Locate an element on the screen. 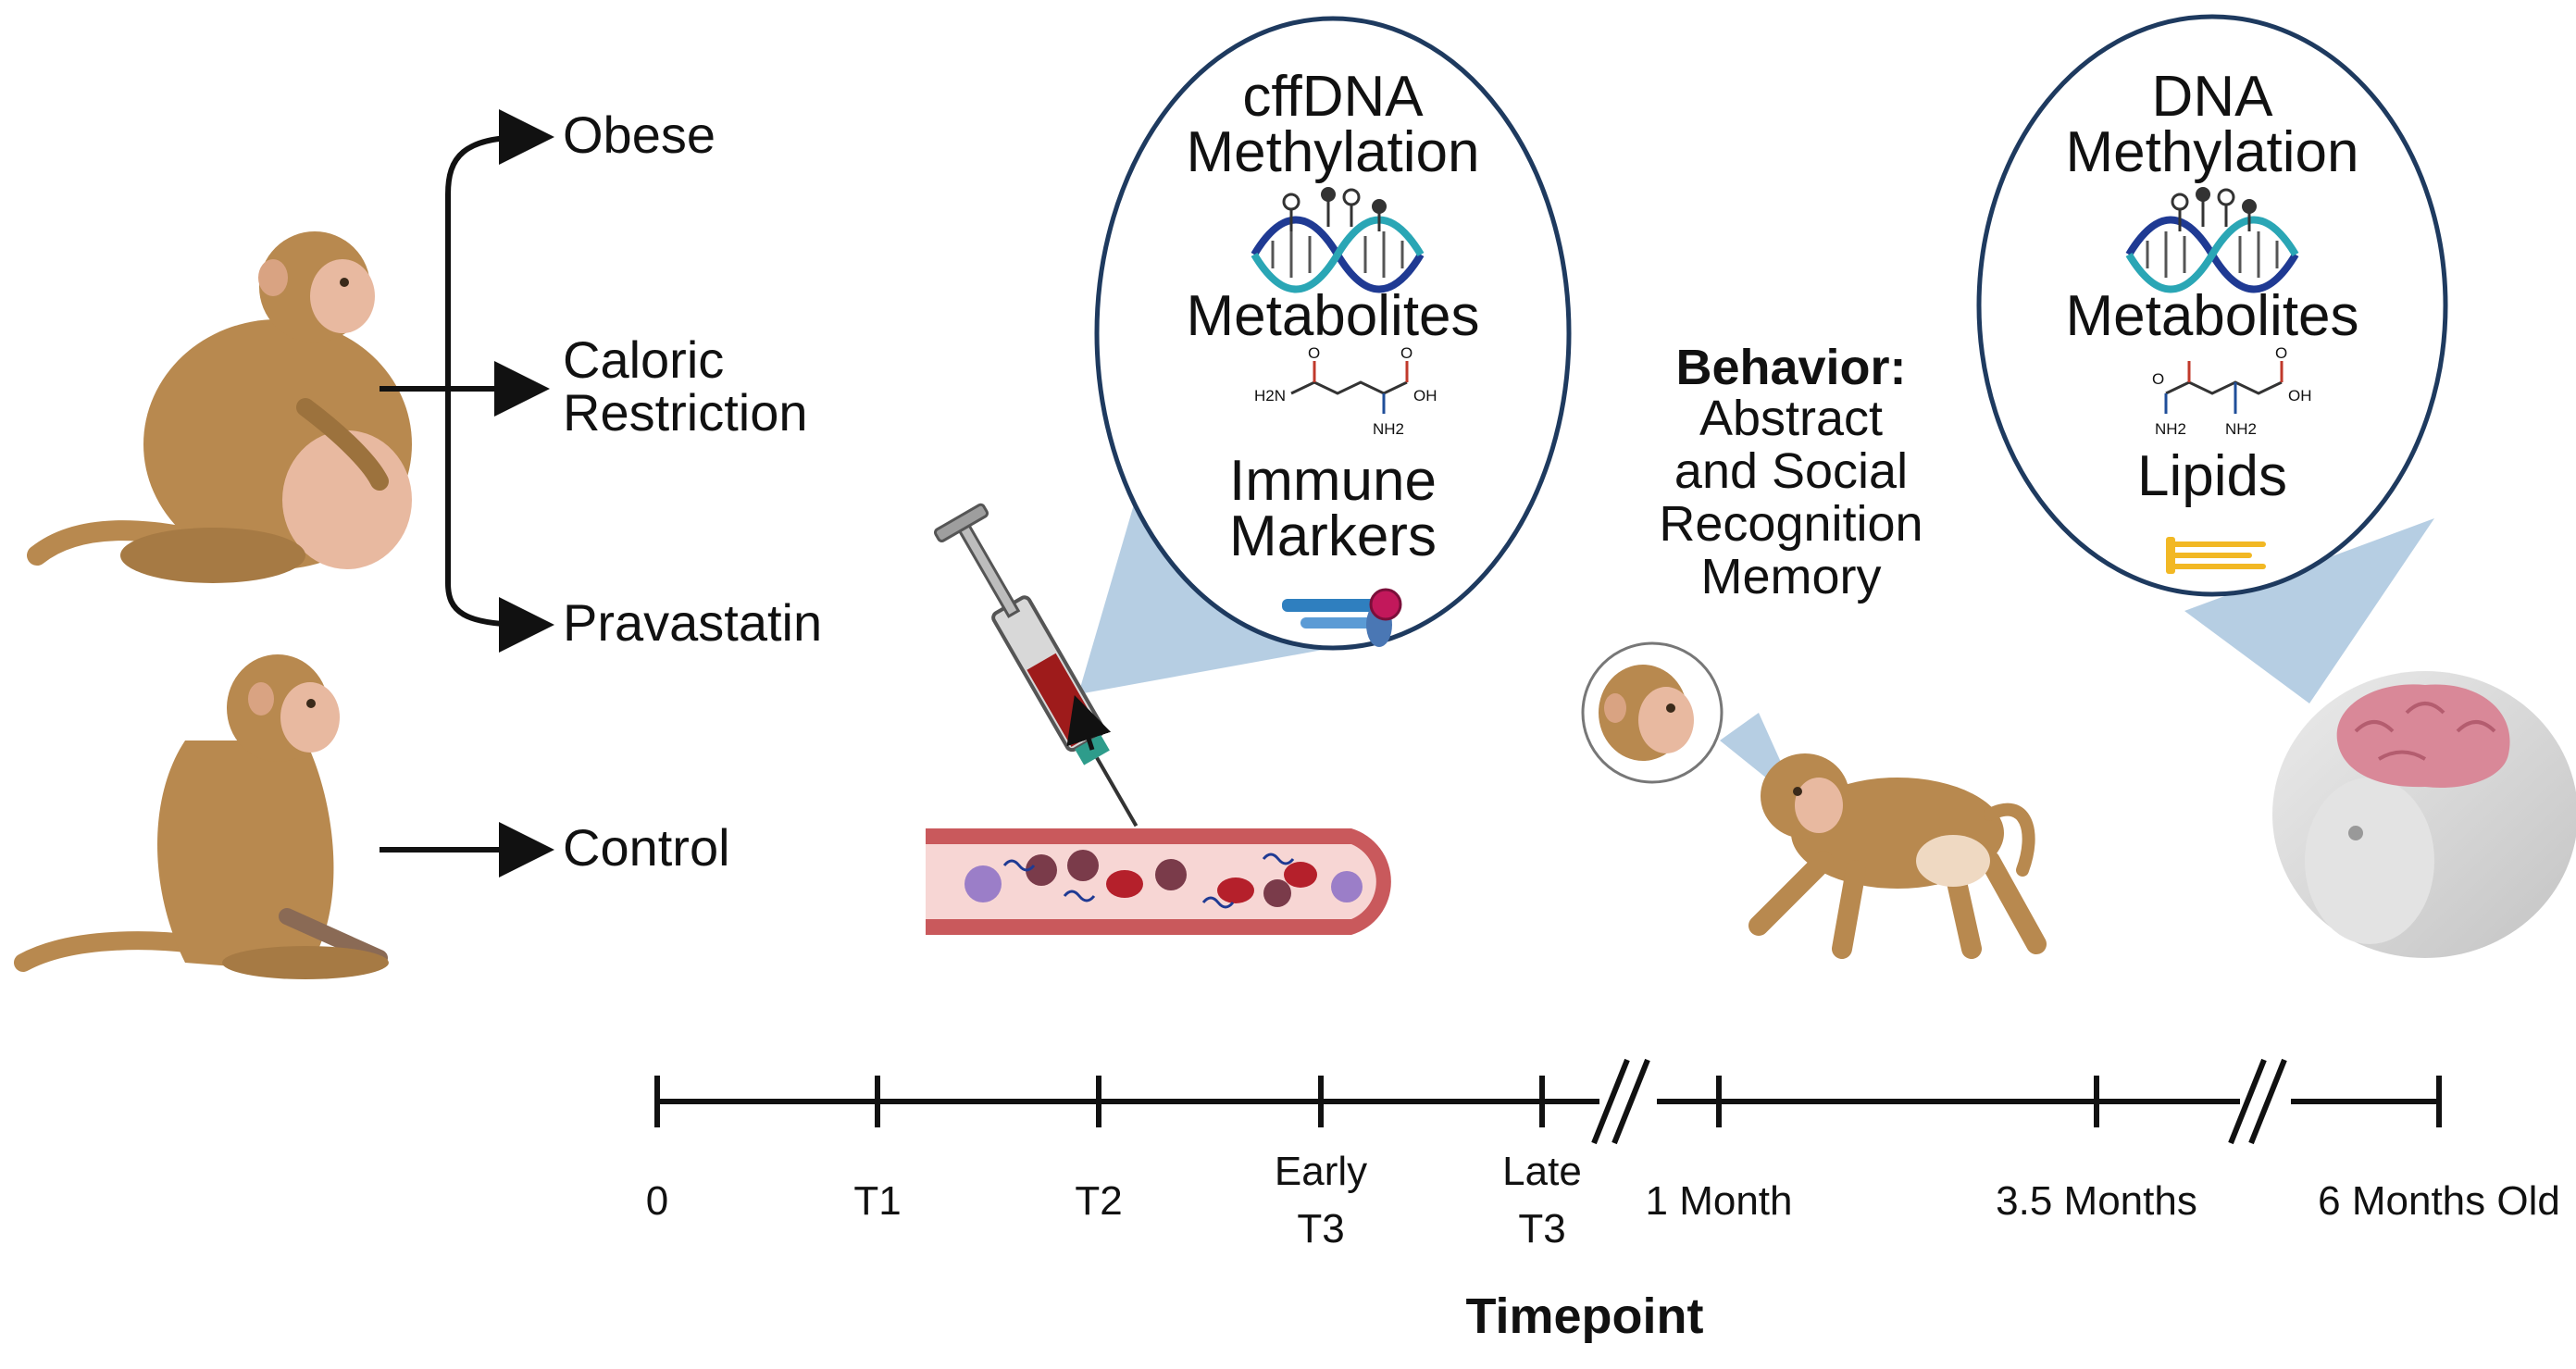  timeline-tick-label: T1 is located at coordinates (877, 1201).